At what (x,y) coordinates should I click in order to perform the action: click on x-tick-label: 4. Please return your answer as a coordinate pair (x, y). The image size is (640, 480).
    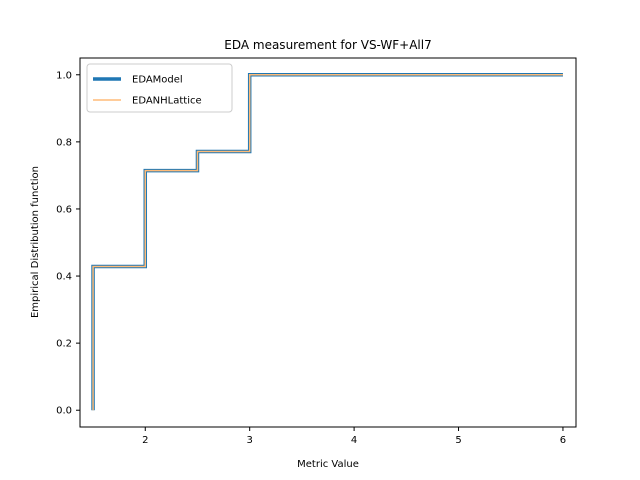
    Looking at the image, I should click on (354, 440).